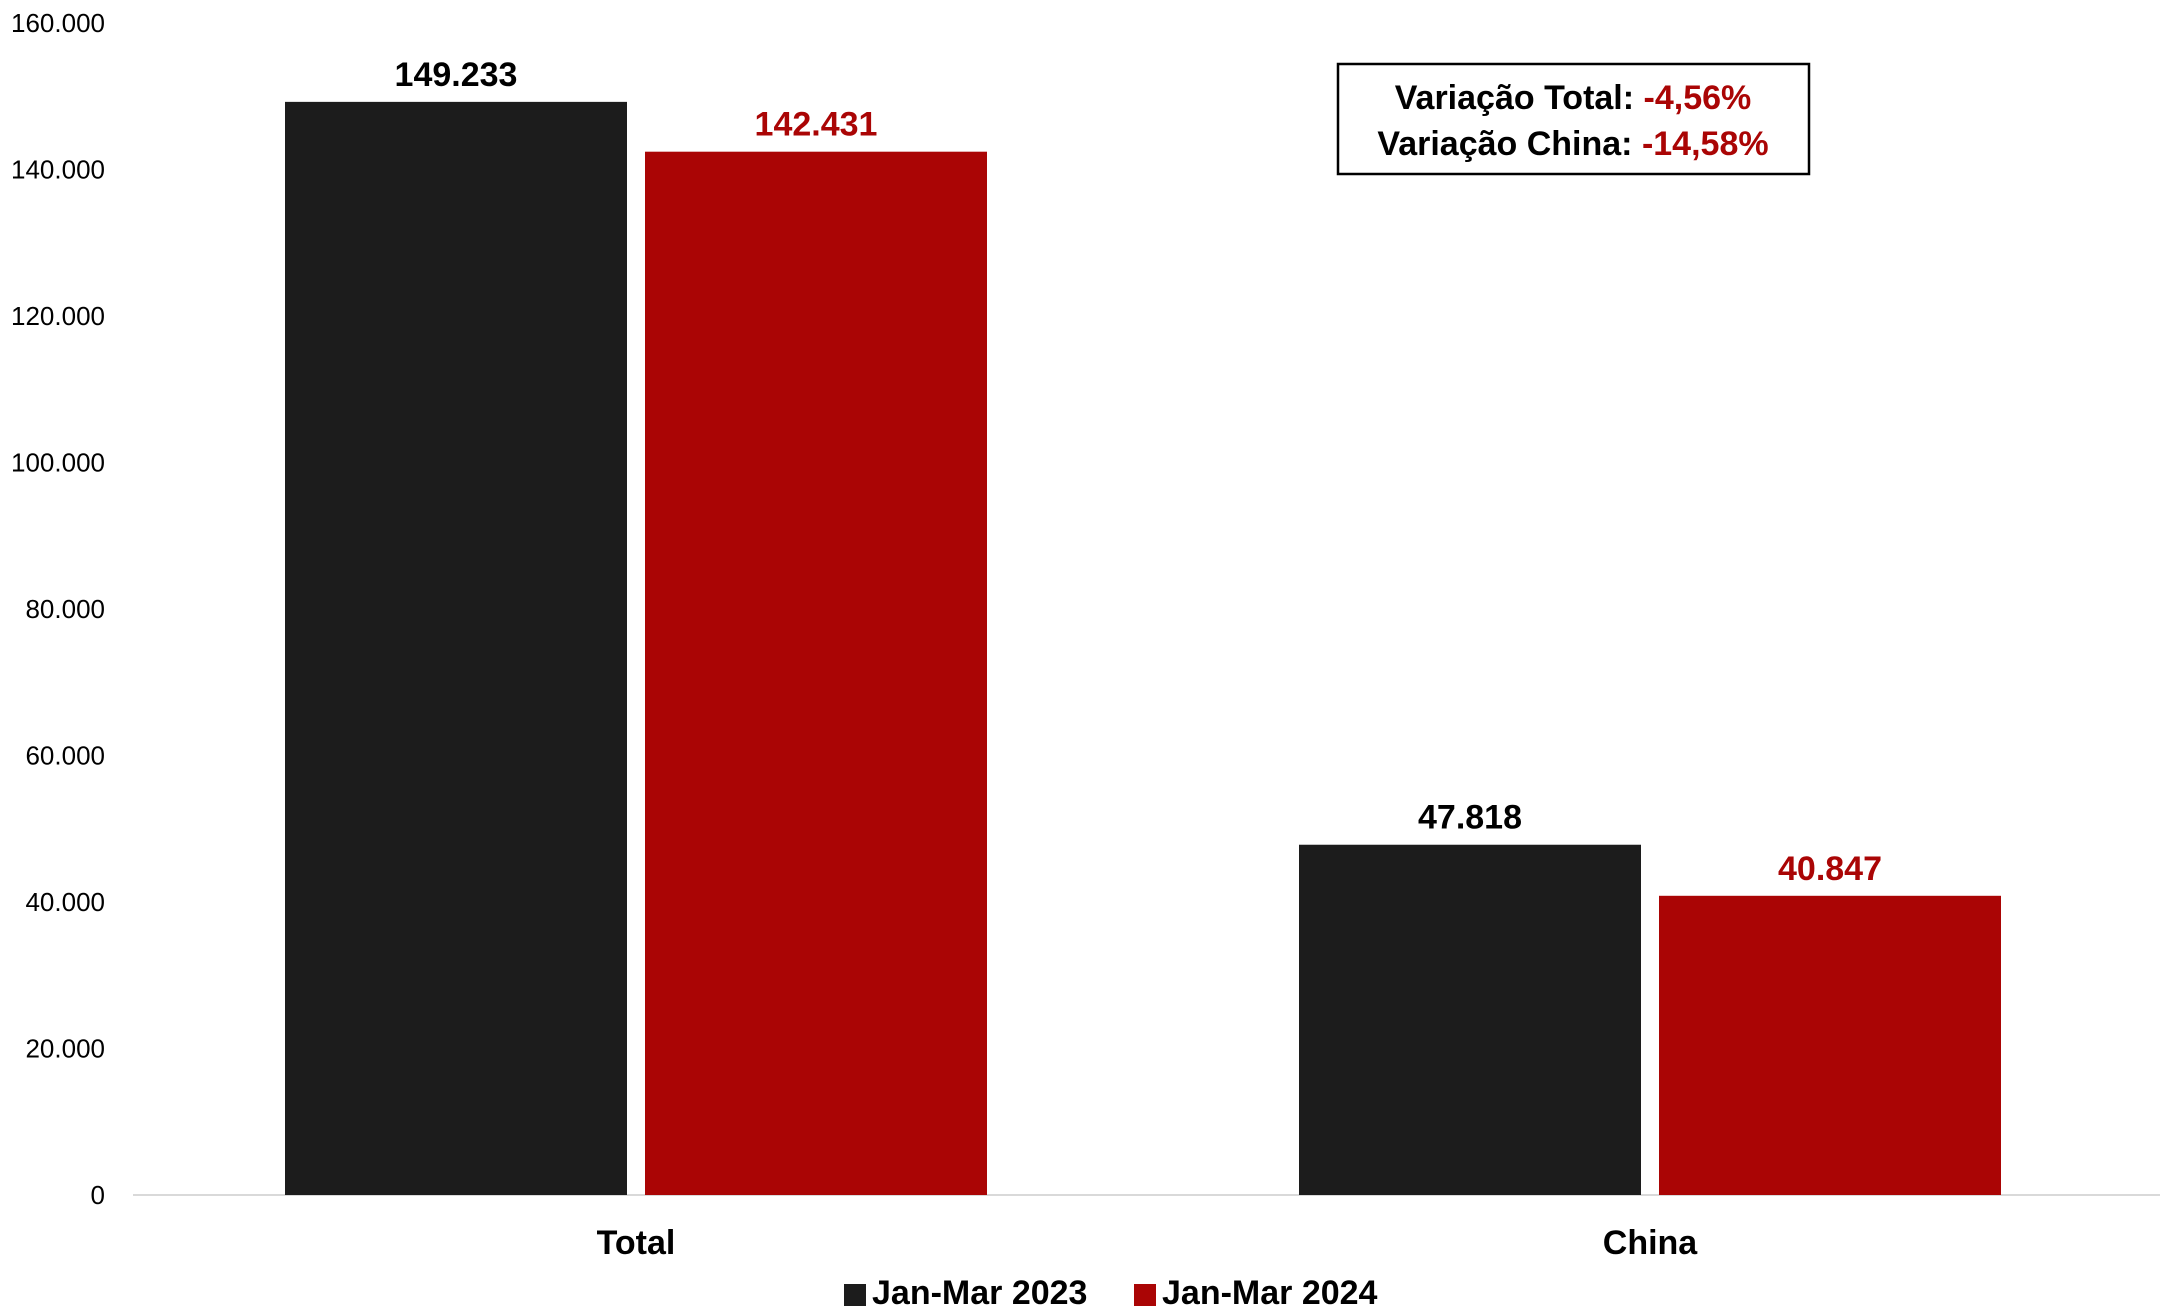 This screenshot has width=2165, height=1313. What do you see at coordinates (1145, 1295) in the screenshot?
I see `legend-swatch-2024` at bounding box center [1145, 1295].